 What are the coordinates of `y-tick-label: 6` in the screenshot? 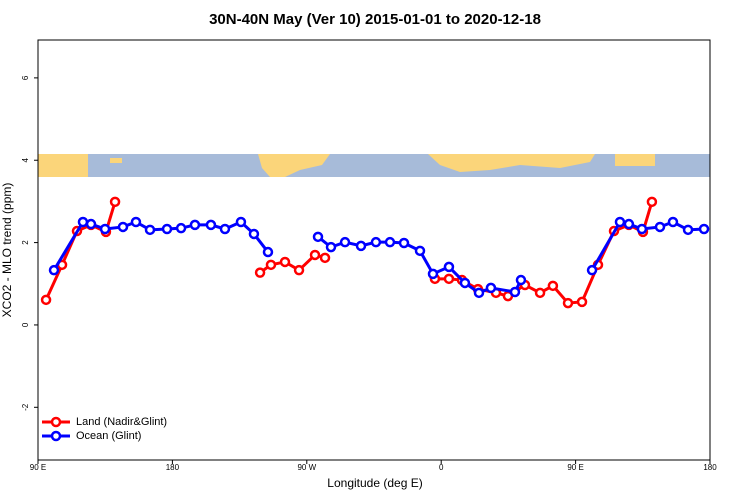 It's located at (25, 77).